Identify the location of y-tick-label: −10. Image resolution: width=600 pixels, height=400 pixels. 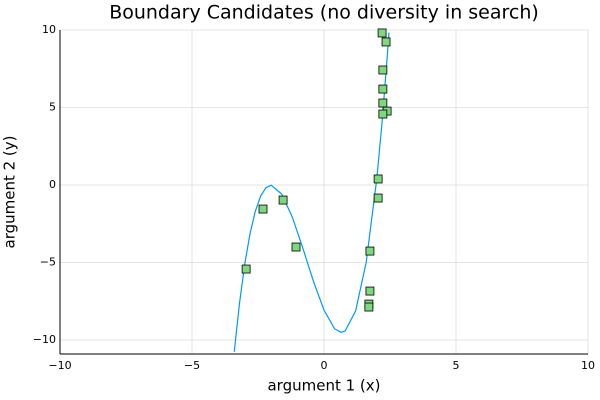
(44, 339).